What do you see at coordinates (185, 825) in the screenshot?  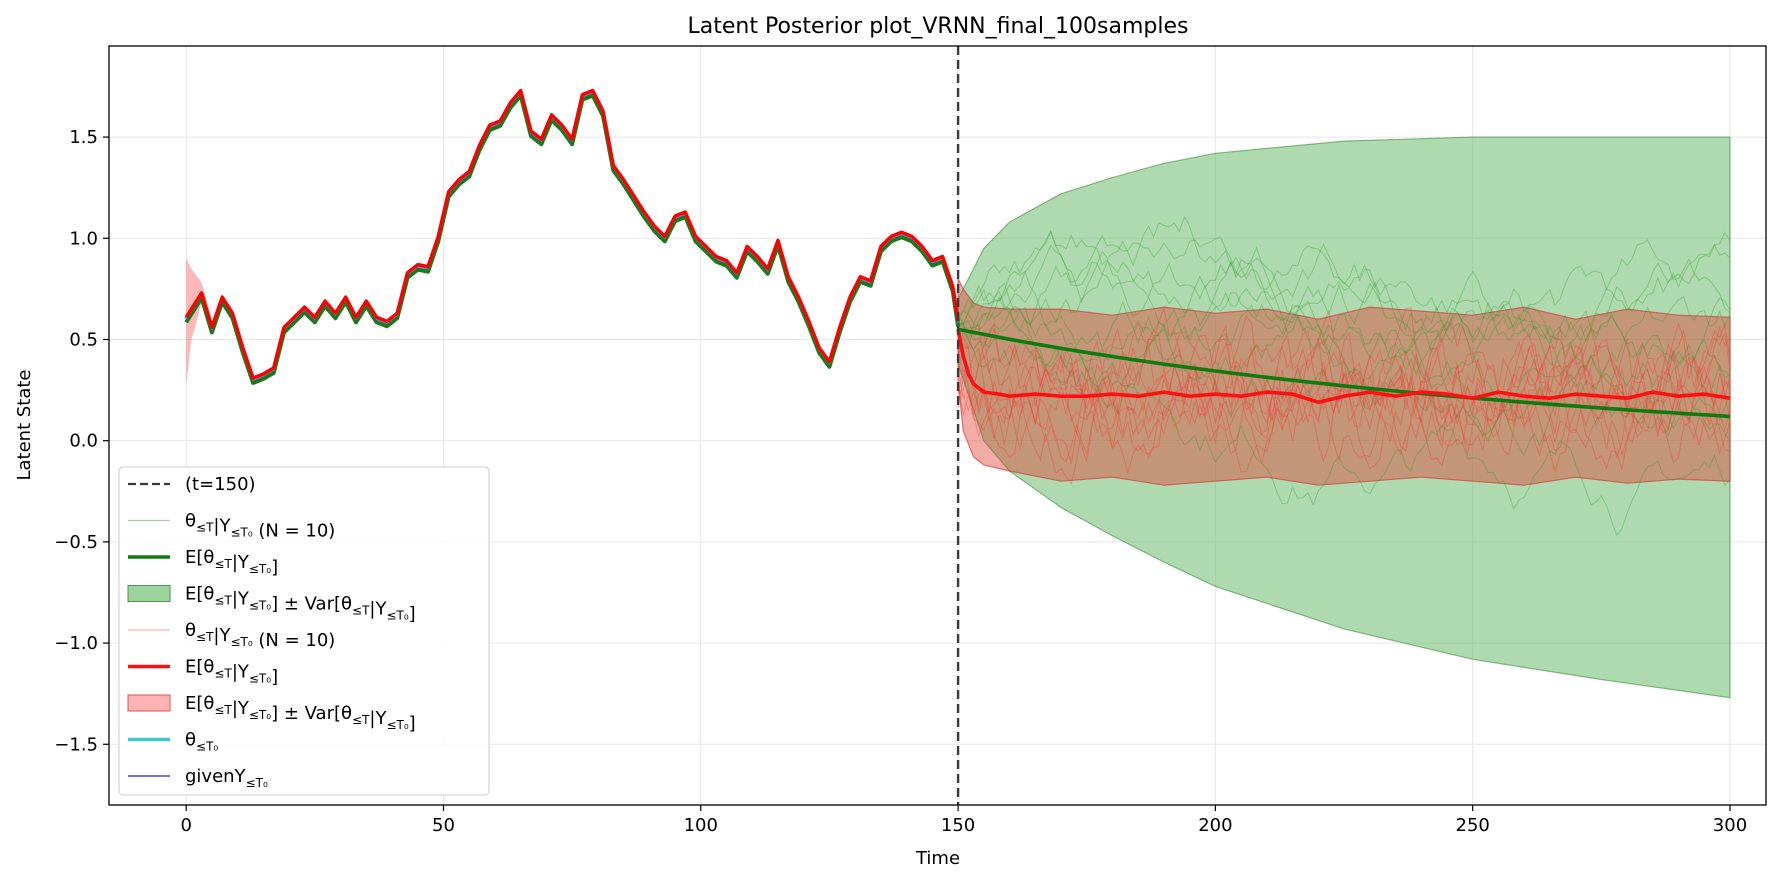 I see `x-tick-label: 0` at bounding box center [185, 825].